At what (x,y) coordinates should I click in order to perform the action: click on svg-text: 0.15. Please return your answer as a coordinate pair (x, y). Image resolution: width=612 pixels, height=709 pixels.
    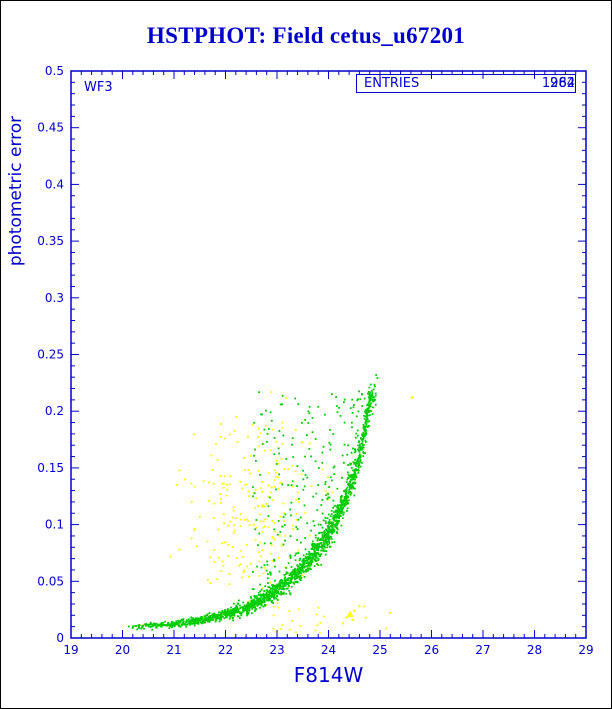
    Looking at the image, I should click on (50, 468).